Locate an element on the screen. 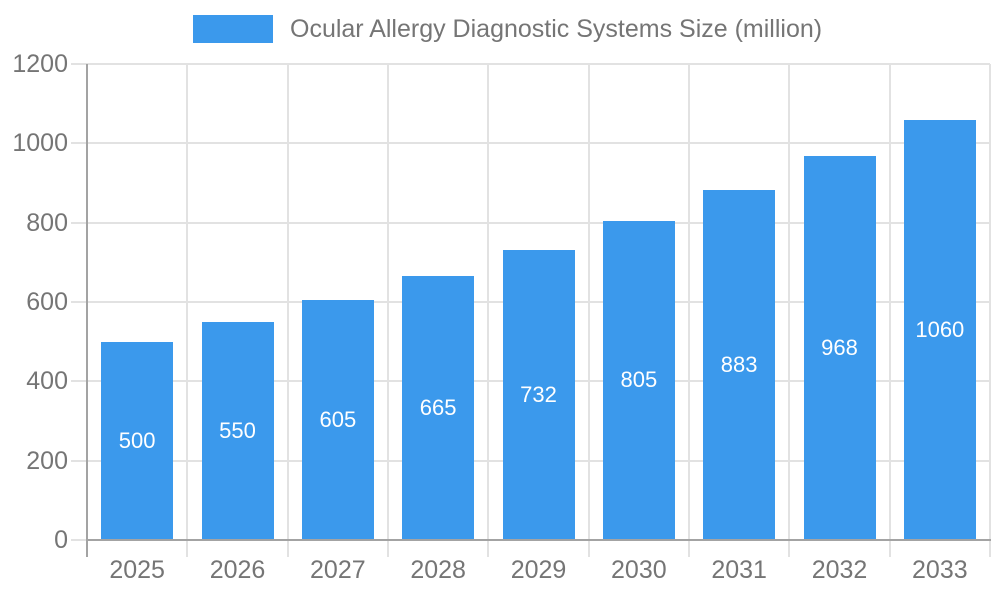 The height and width of the screenshot is (600, 1000). x-axis-label-2029: 2029 is located at coordinates (538, 570).